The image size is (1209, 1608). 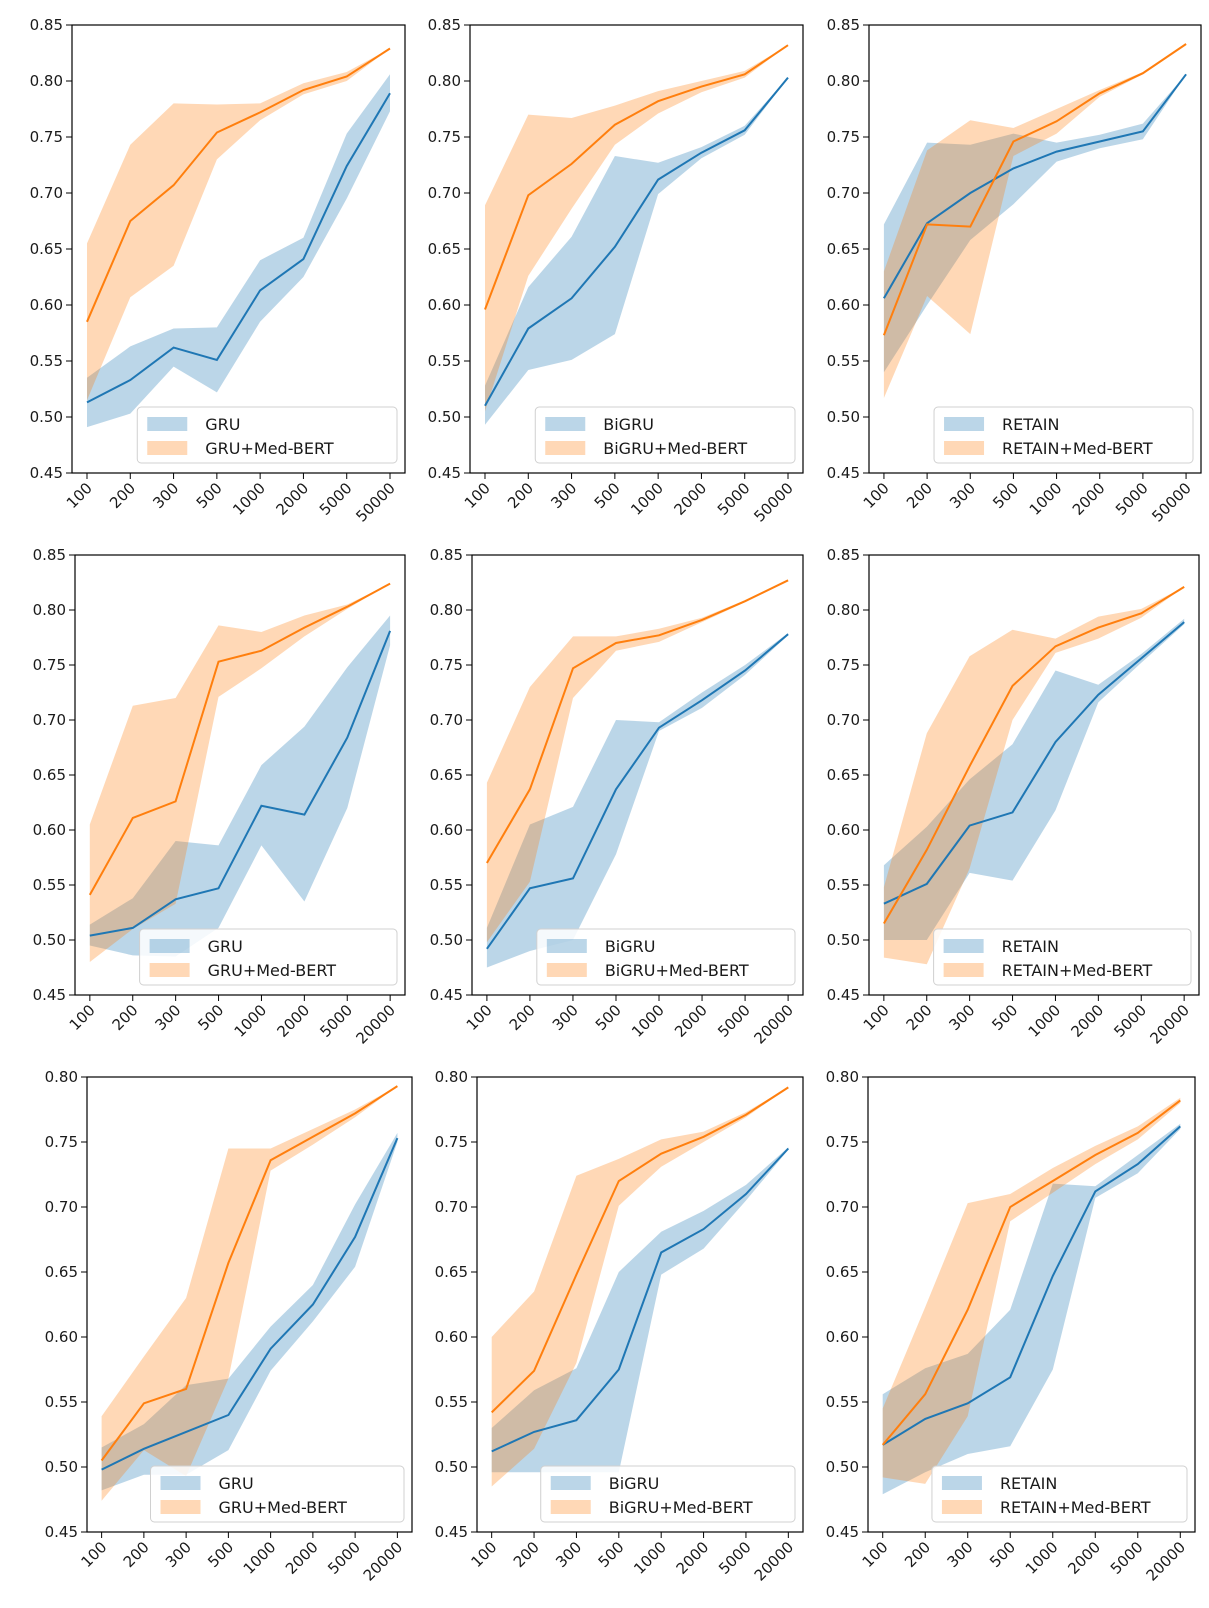 What do you see at coordinates (1077, 448) in the screenshot?
I see `legend-label: RETAIN+Med-BERT` at bounding box center [1077, 448].